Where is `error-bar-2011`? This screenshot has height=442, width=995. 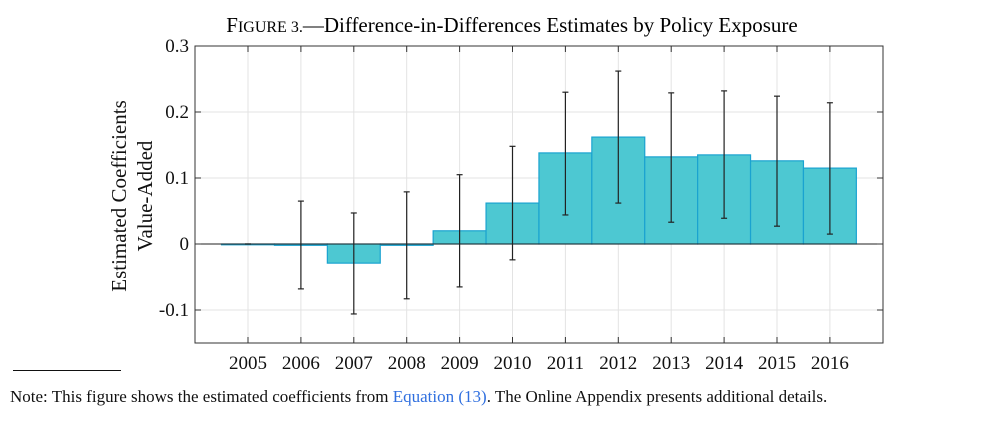 error-bar-2011 is located at coordinates (565, 153).